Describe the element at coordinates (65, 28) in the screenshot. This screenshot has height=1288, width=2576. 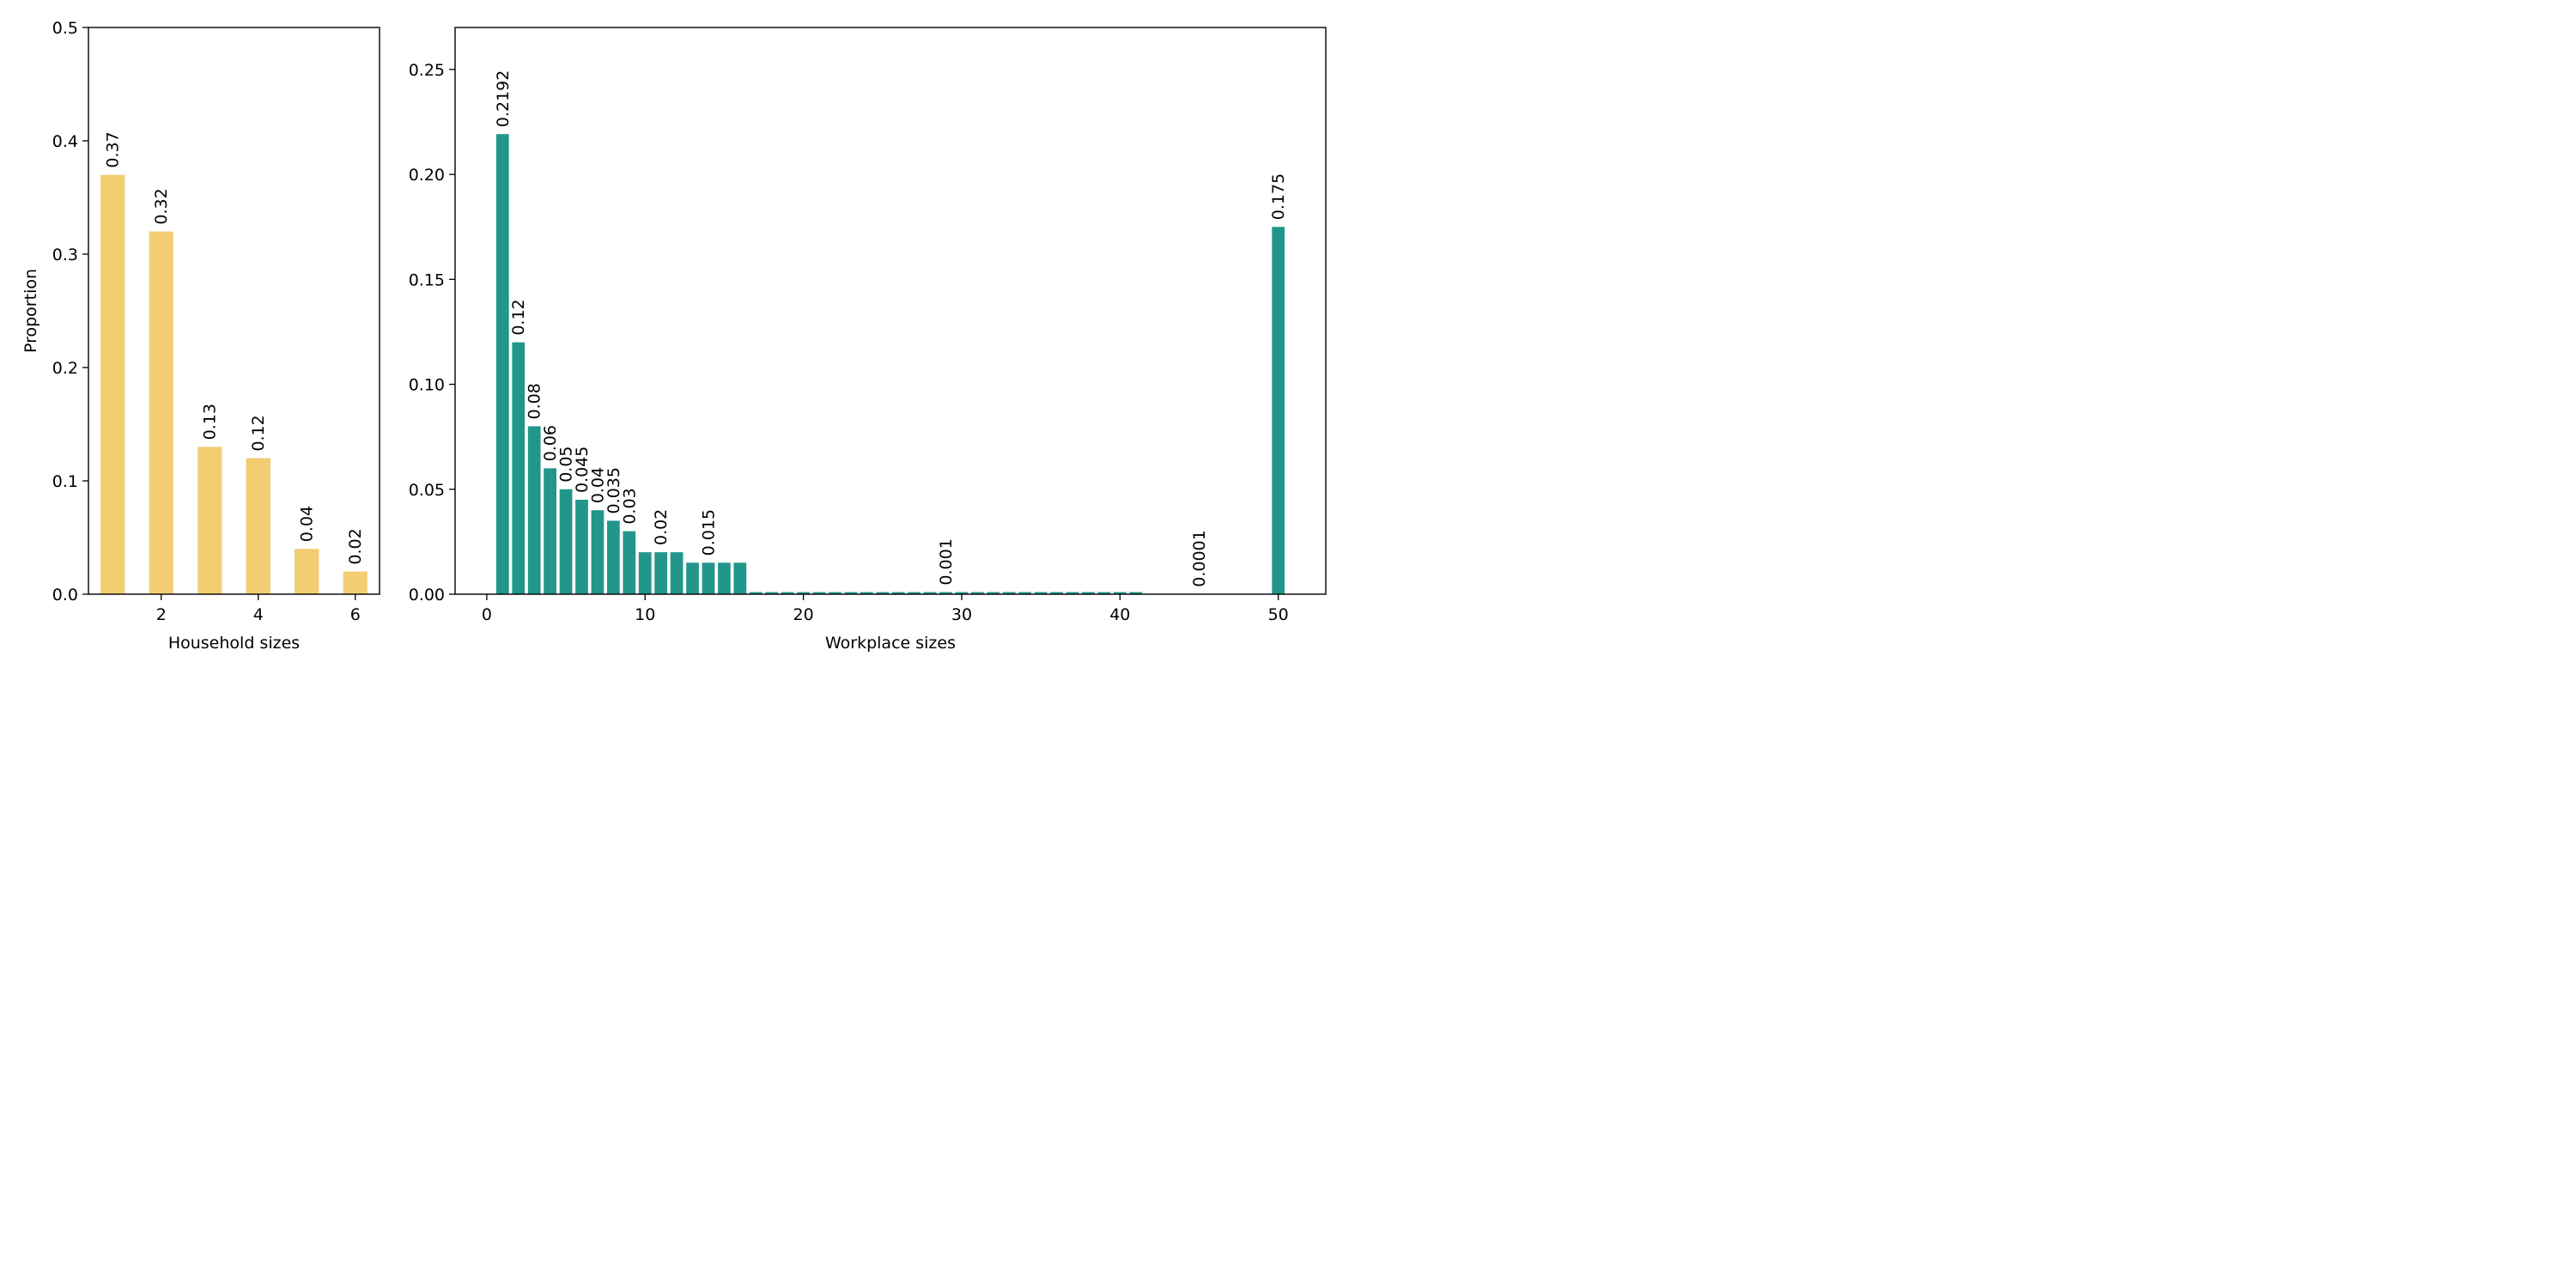
I see `household-ytick-label: 0.5` at that location.